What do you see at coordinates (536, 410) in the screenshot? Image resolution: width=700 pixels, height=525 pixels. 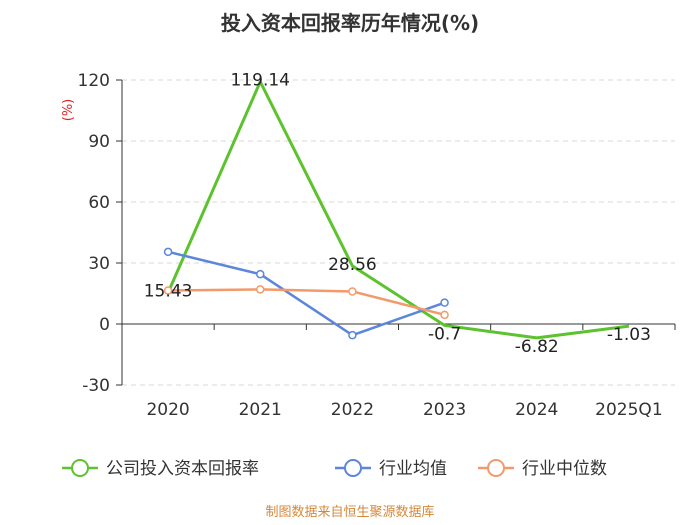 I see `x-tick-label: 2024` at bounding box center [536, 410].